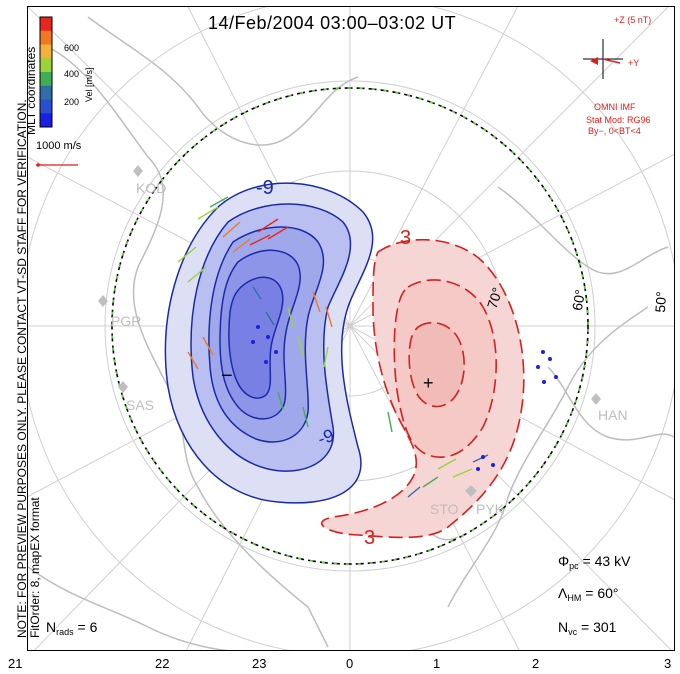 This screenshot has width=680, height=674. I want to click on mlt-tick-1: 1, so click(437, 663).